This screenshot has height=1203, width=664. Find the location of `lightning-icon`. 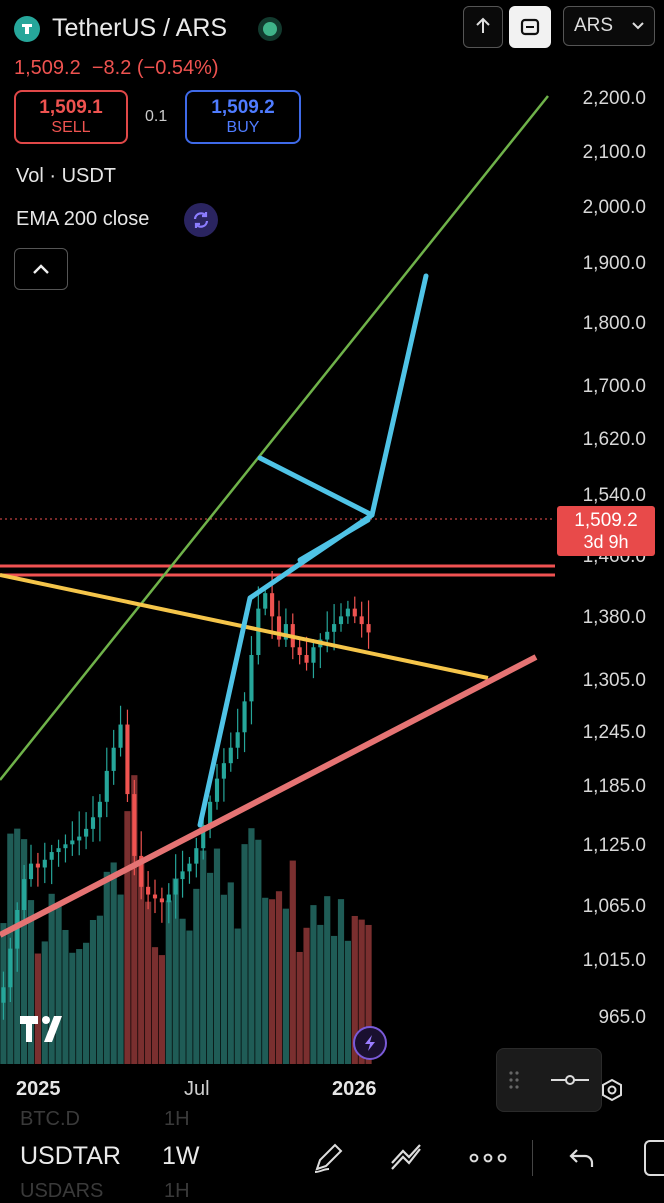

lightning-icon is located at coordinates (370, 1043).